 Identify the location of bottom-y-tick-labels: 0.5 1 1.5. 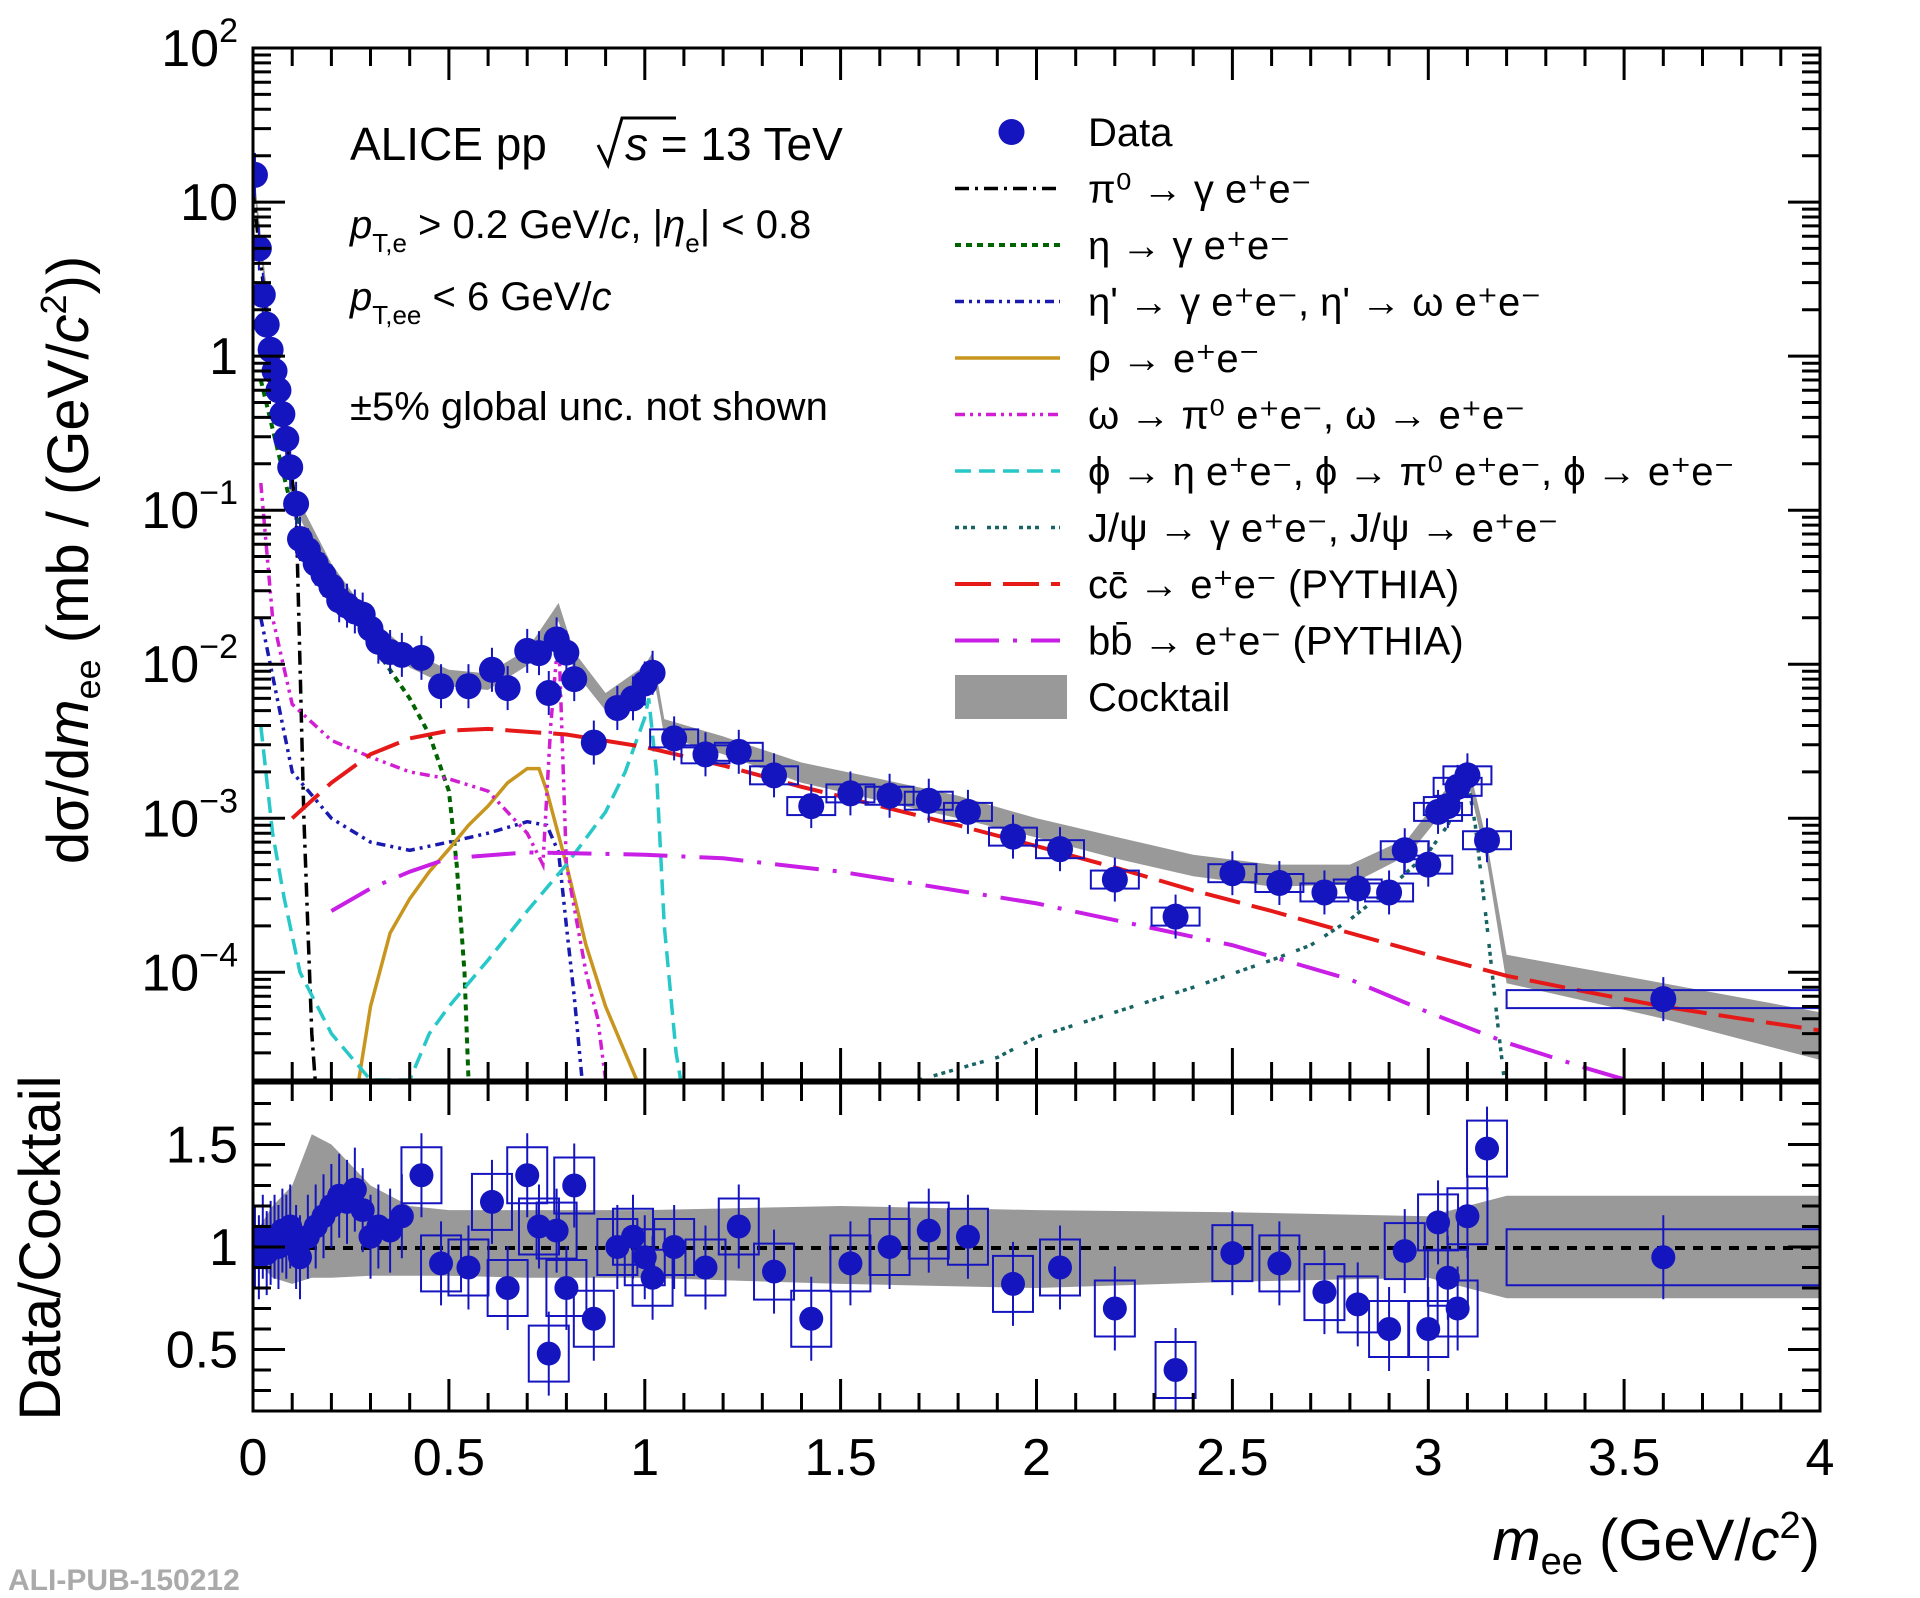
(202, 1248).